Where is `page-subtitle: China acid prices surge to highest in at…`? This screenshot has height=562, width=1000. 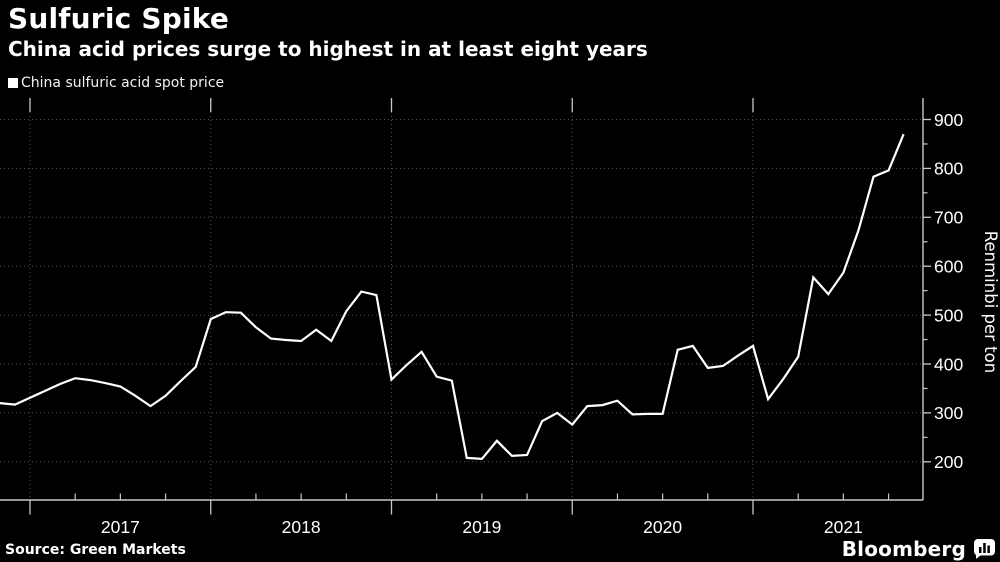 page-subtitle: China acid prices surge to highest in at… is located at coordinates (328, 49).